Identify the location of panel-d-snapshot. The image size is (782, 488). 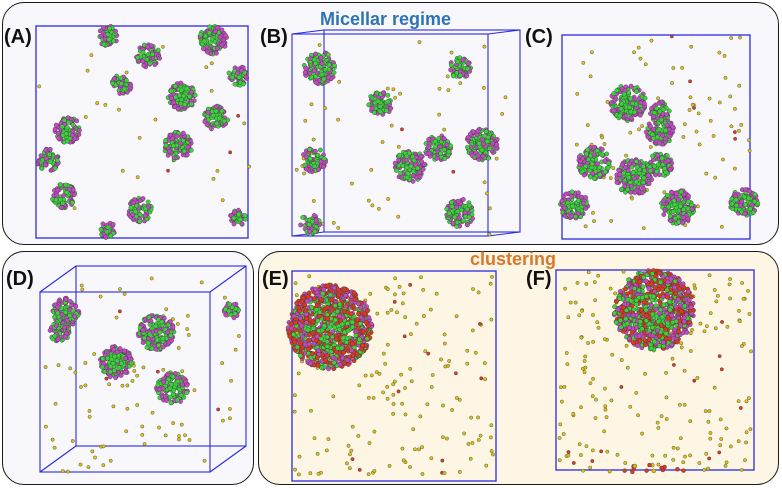
(143, 369).